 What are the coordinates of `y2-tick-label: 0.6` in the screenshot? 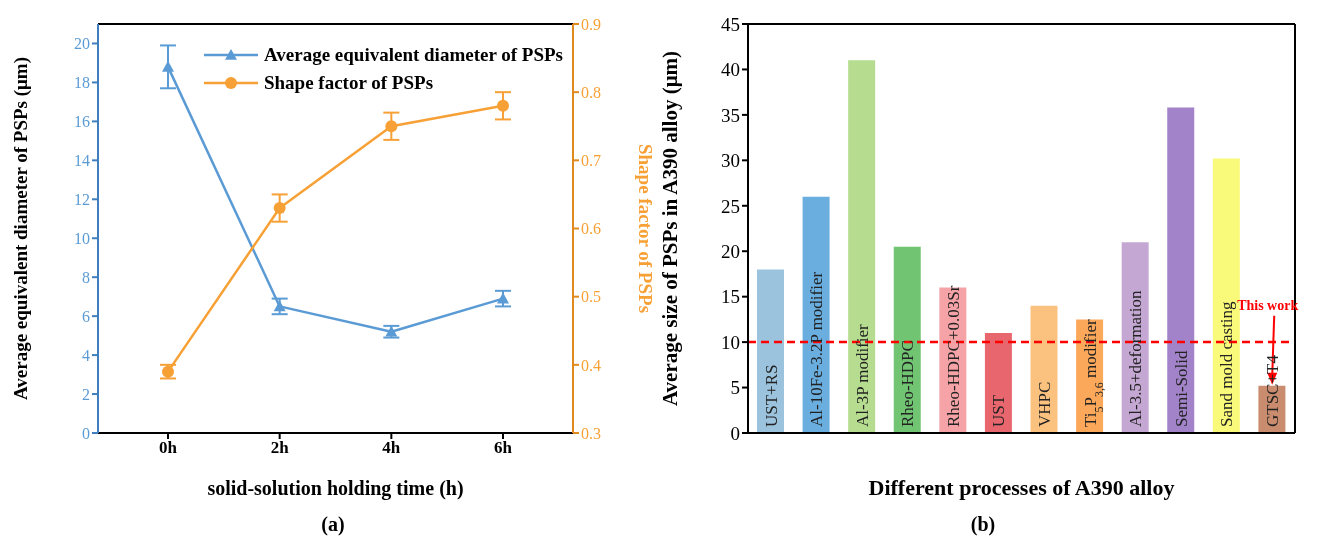 It's located at (591, 229).